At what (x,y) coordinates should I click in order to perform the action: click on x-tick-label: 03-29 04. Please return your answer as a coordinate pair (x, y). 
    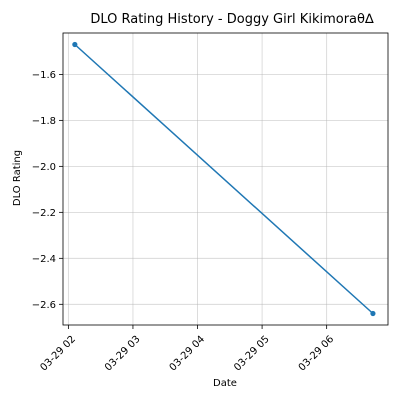
    Looking at the image, I should click on (188, 354).